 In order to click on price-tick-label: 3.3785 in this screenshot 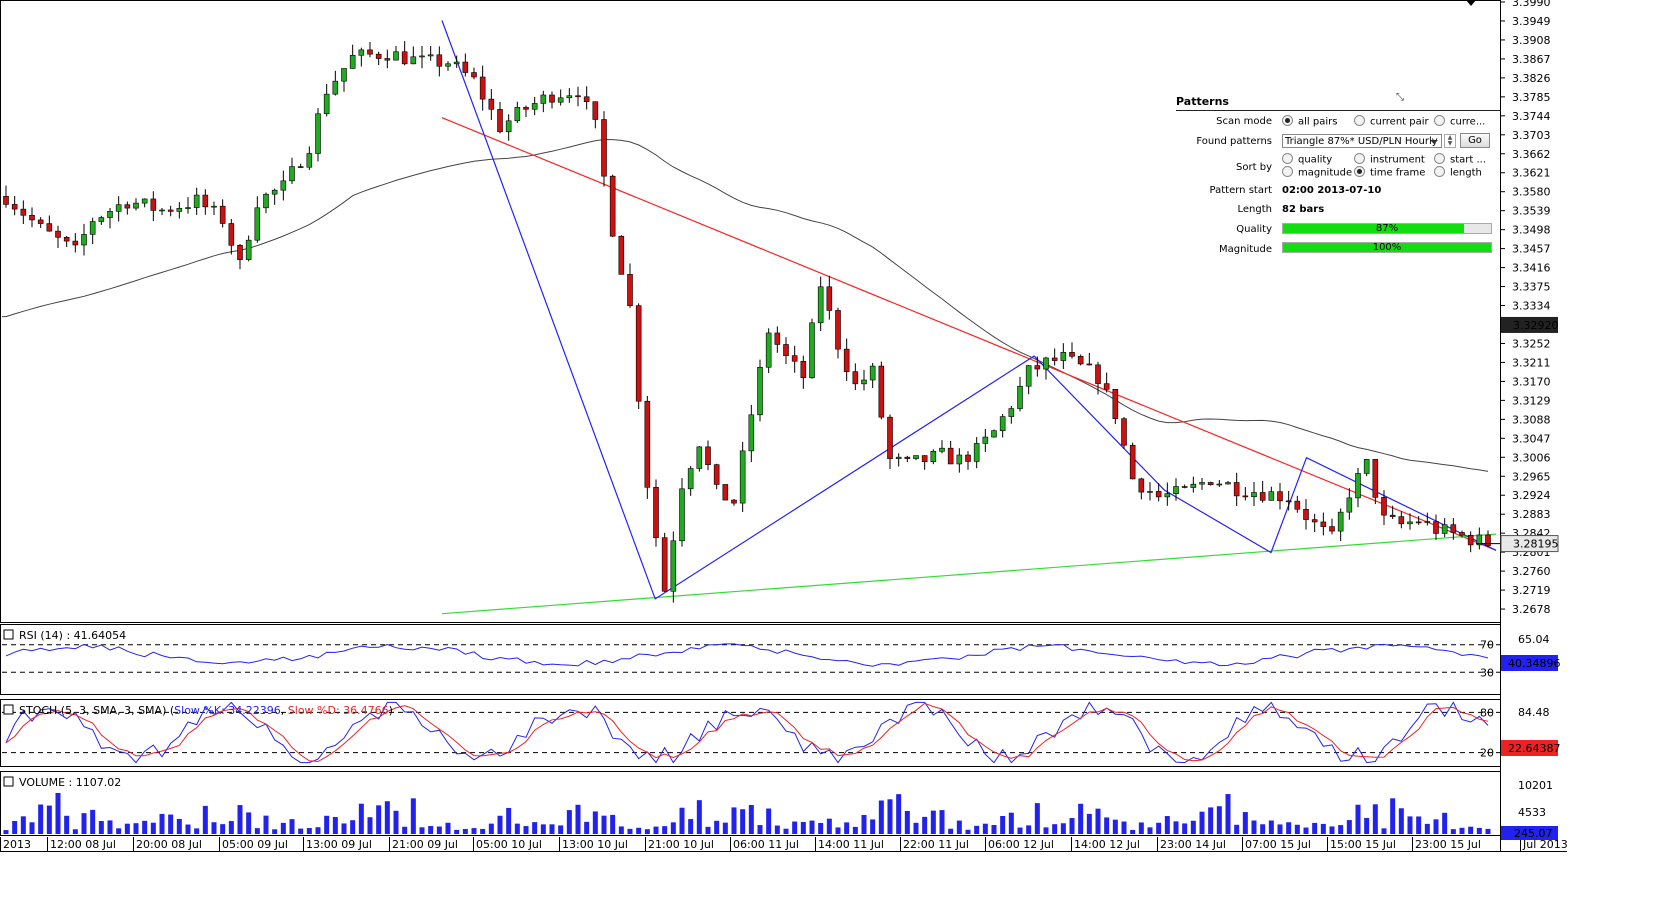, I will do `click(1531, 97)`.